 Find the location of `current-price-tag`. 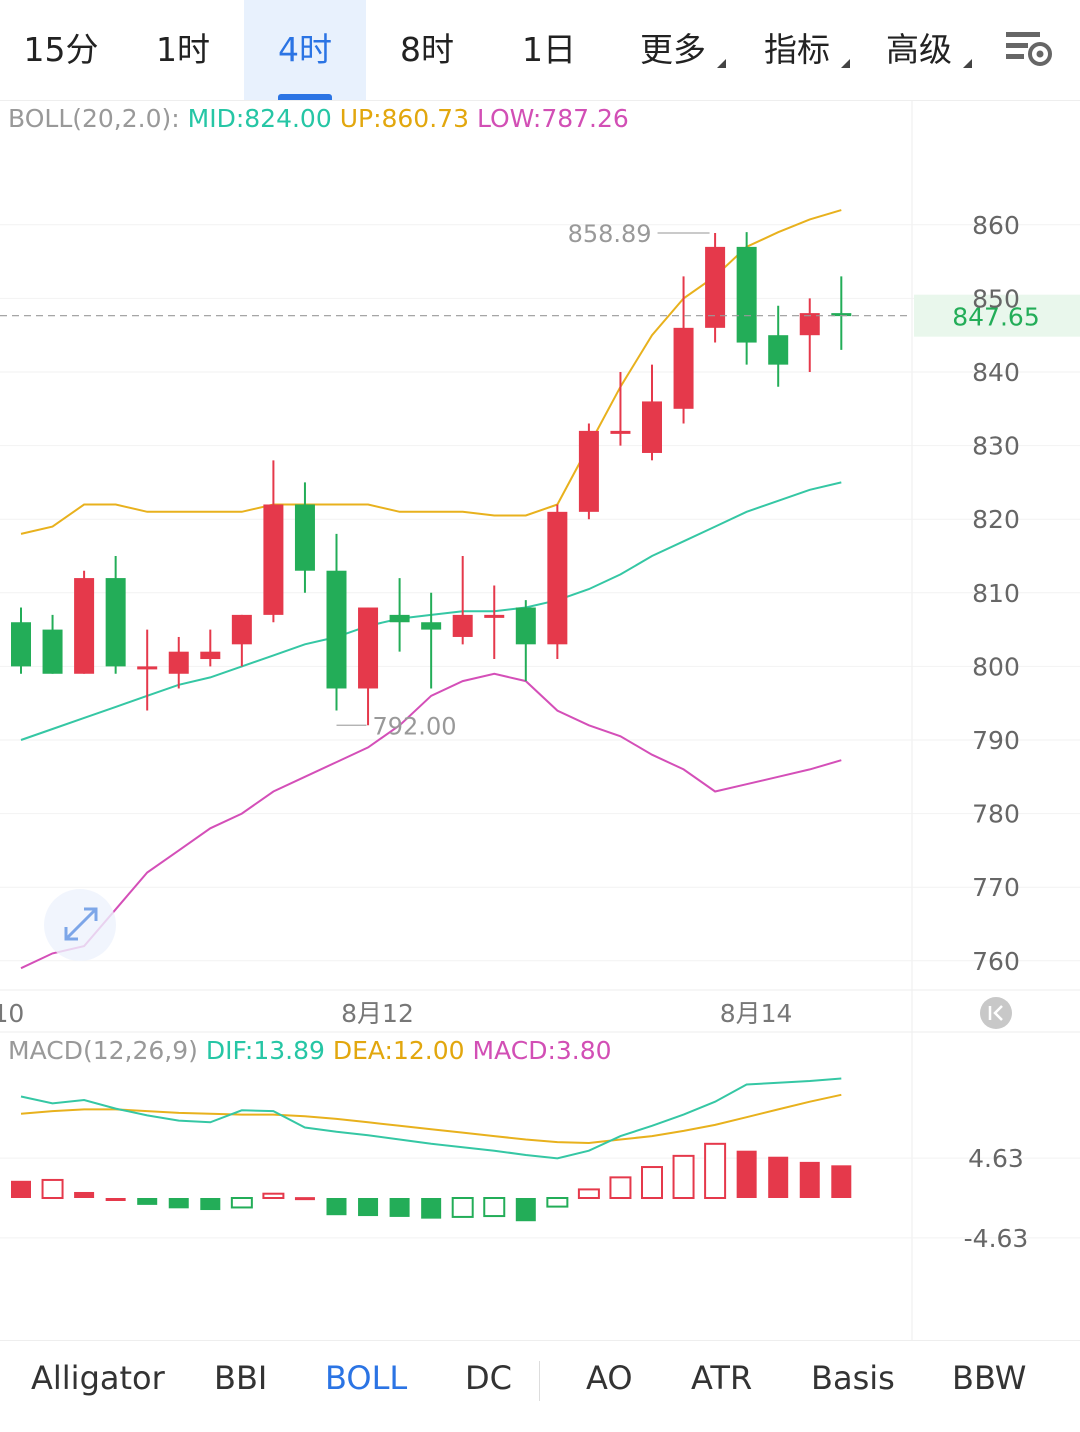

current-price-tag is located at coordinates (997, 315).